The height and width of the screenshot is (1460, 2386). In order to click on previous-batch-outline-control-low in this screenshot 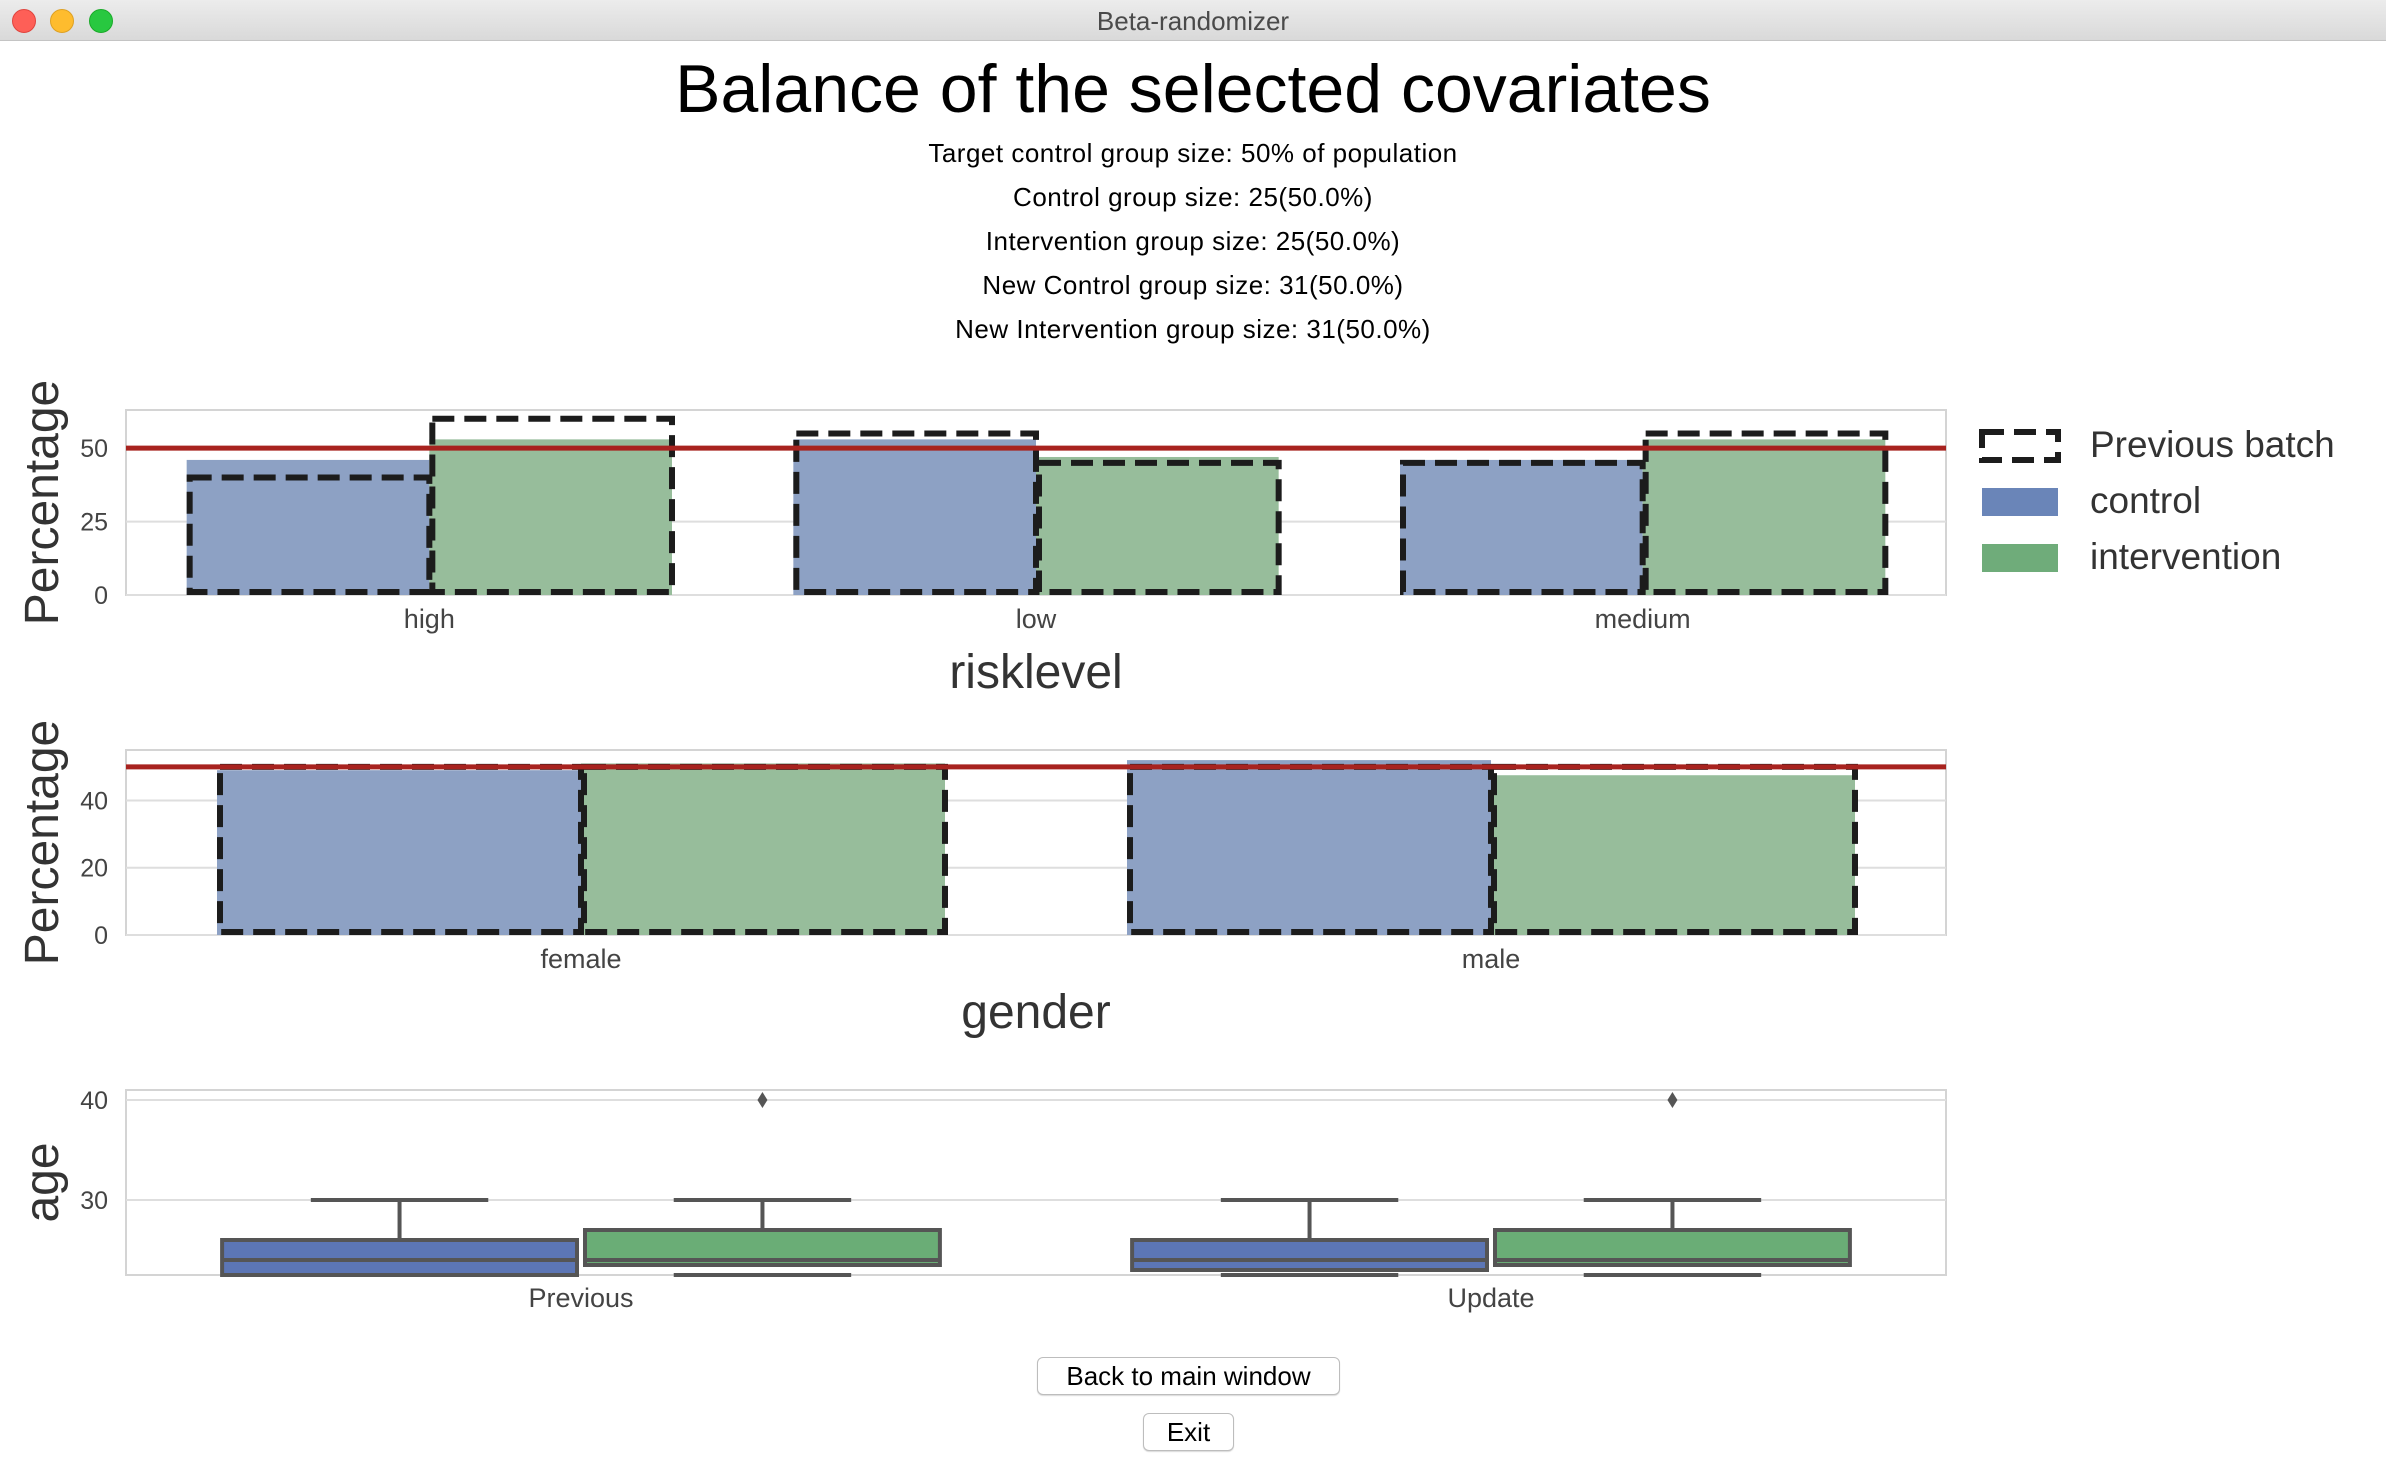, I will do `click(916, 512)`.